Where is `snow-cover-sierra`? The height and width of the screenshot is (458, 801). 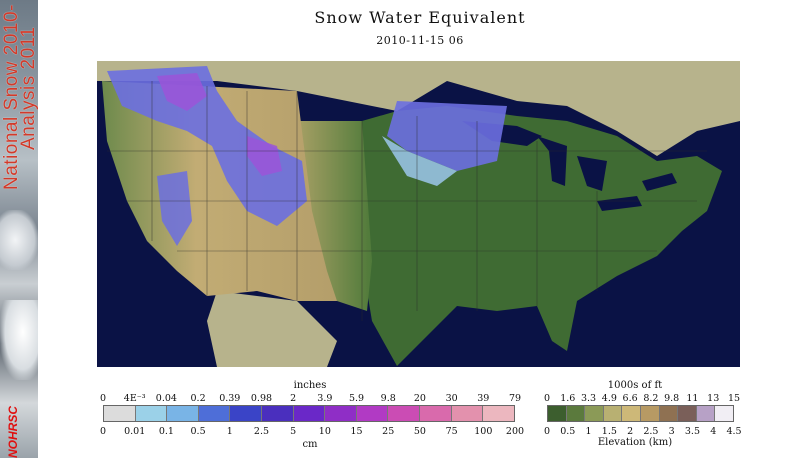 snow-cover-sierra is located at coordinates (174, 208).